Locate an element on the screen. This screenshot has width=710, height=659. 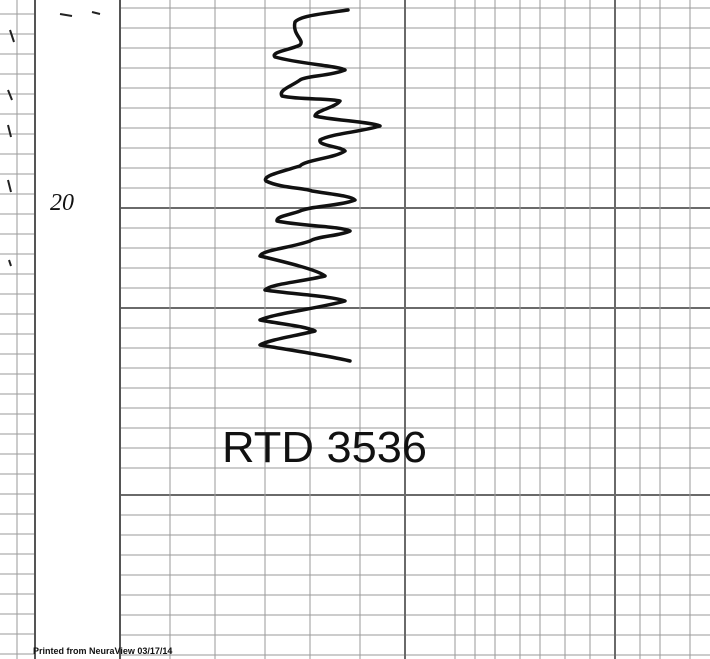
footer: Printed from NeuraView 03/17/14 is located at coordinates (102, 651).